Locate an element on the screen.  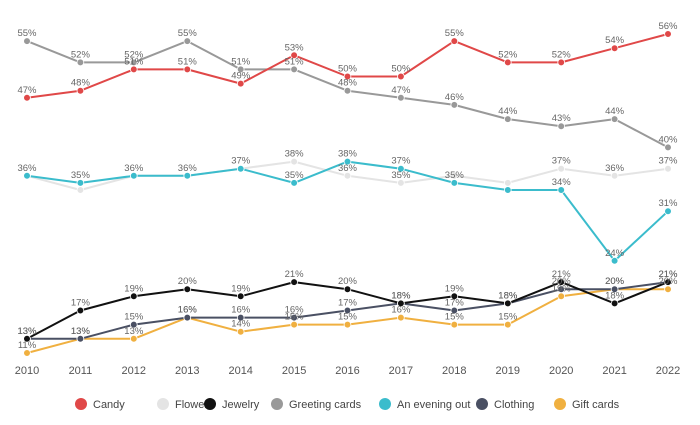
data-label-clothing-2014: 16% is located at coordinates (241, 310).